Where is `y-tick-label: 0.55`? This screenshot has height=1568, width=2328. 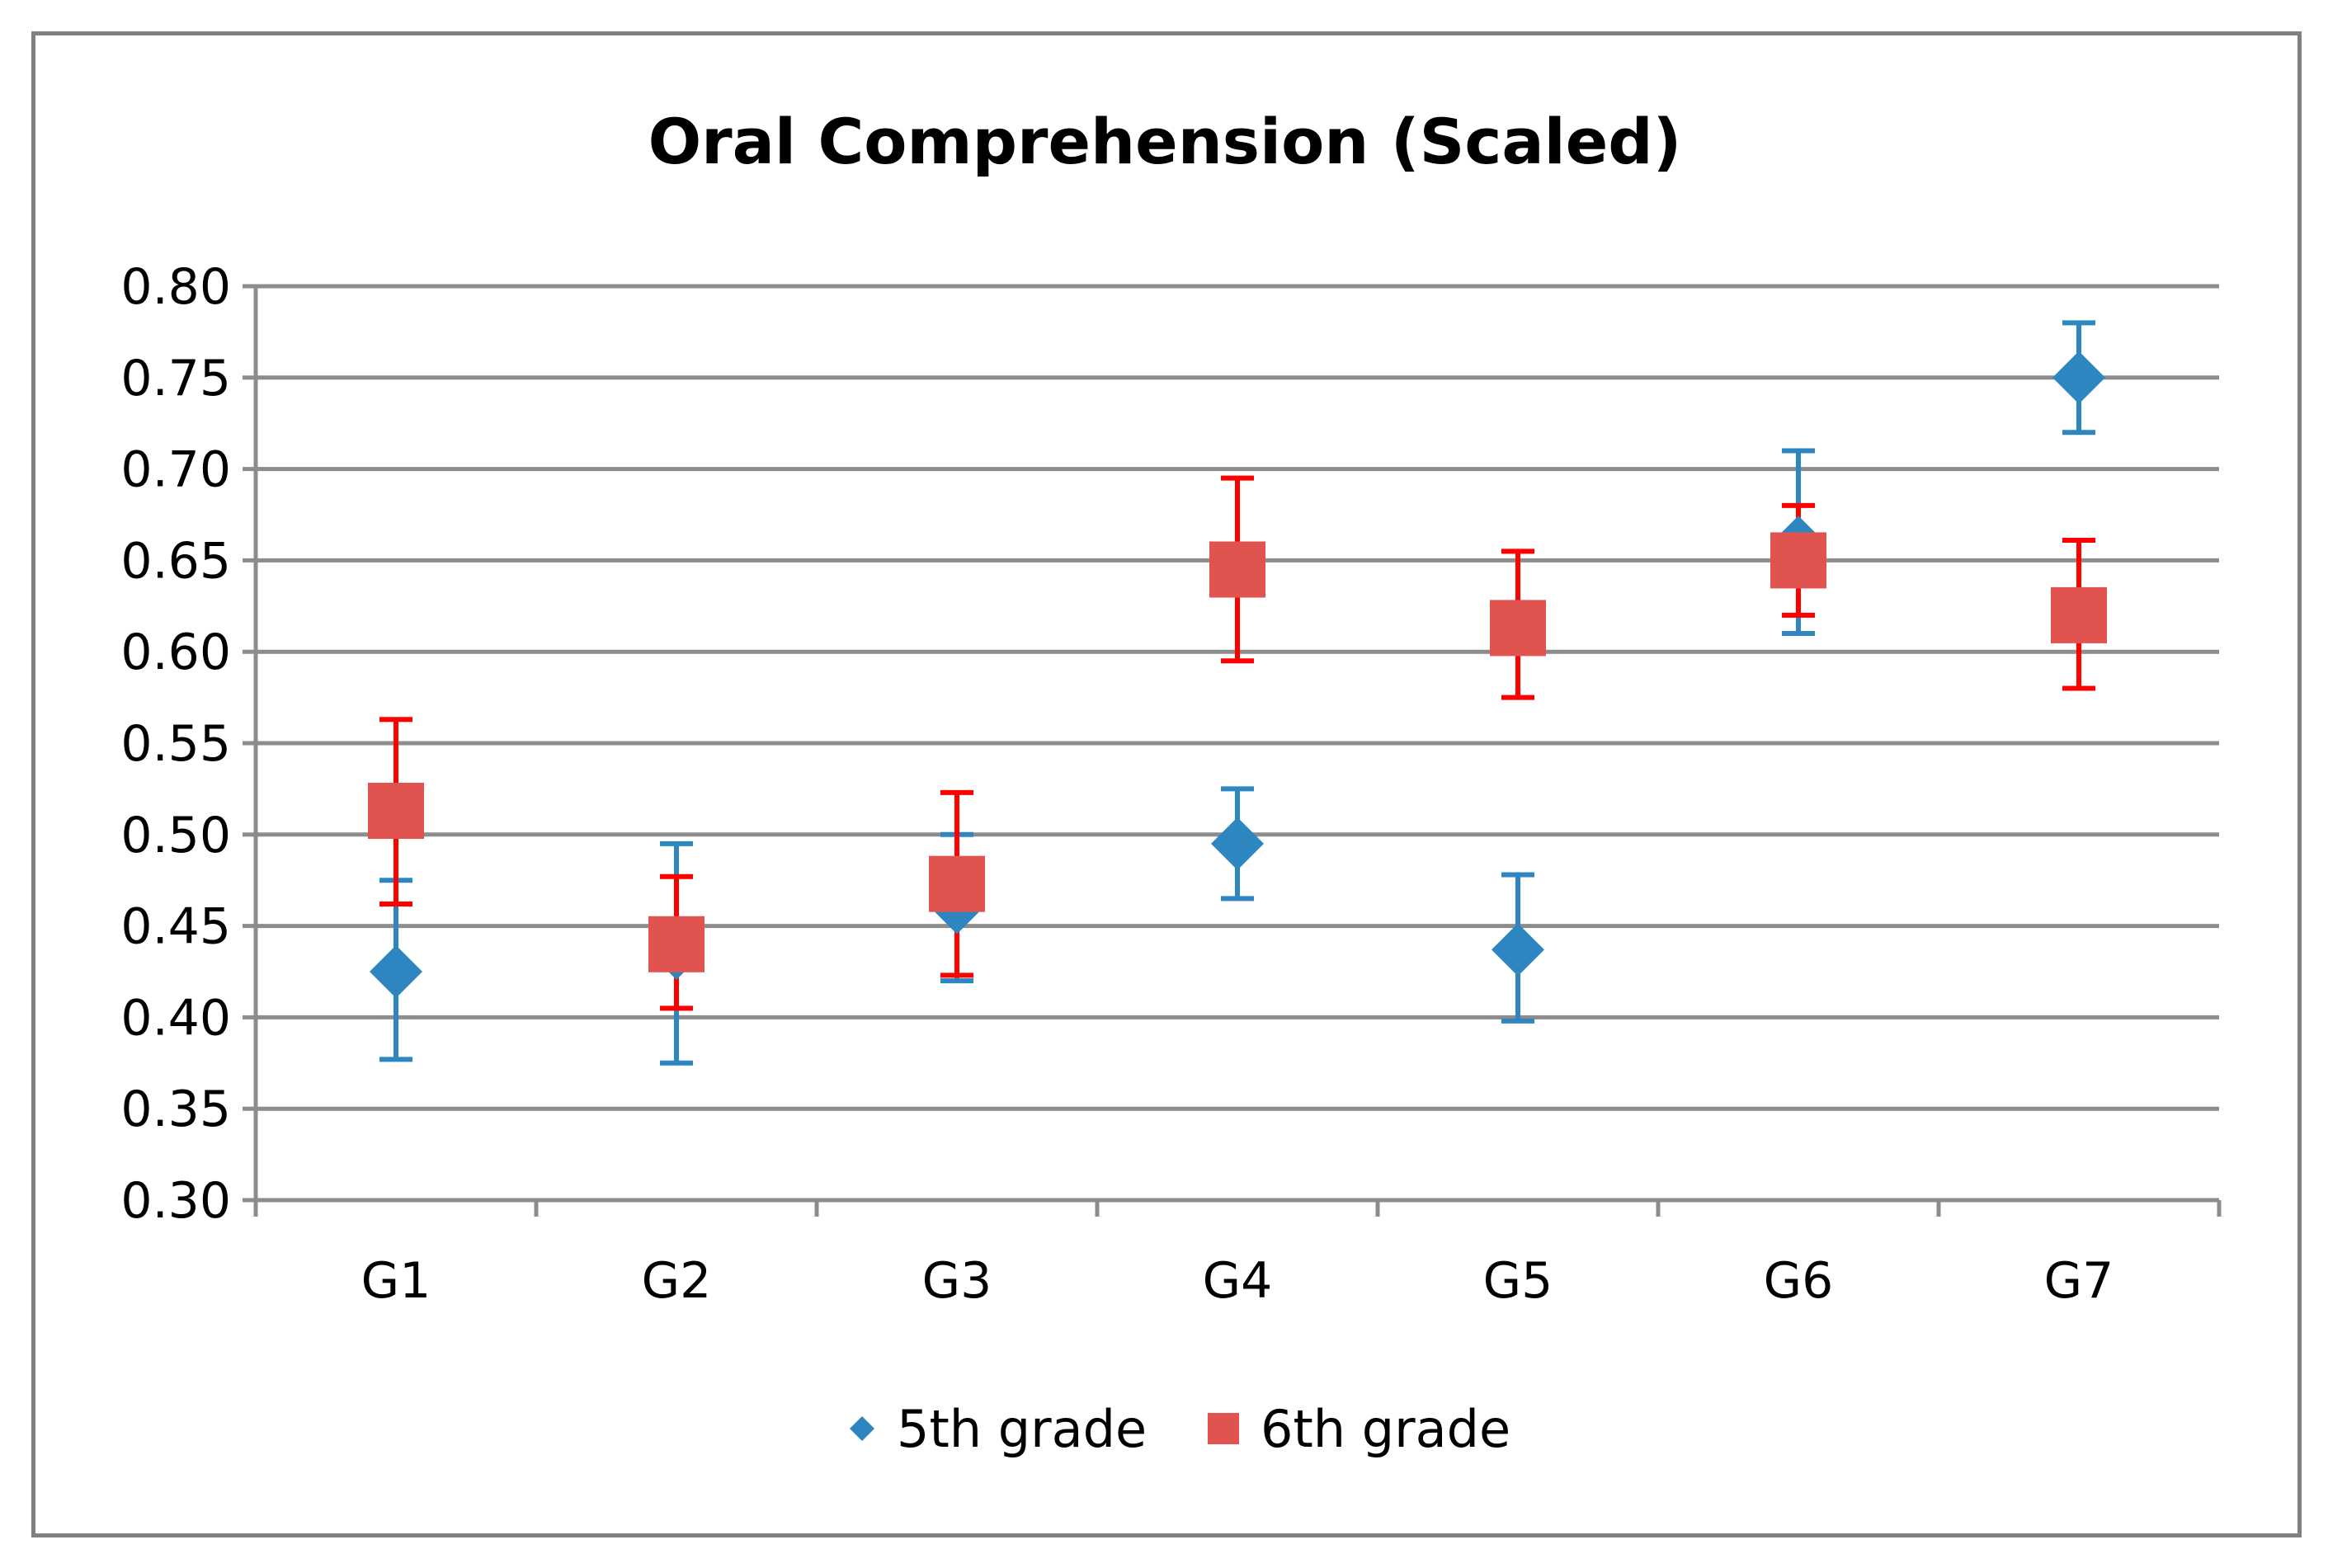
y-tick-label: 0.55 is located at coordinates (175, 744).